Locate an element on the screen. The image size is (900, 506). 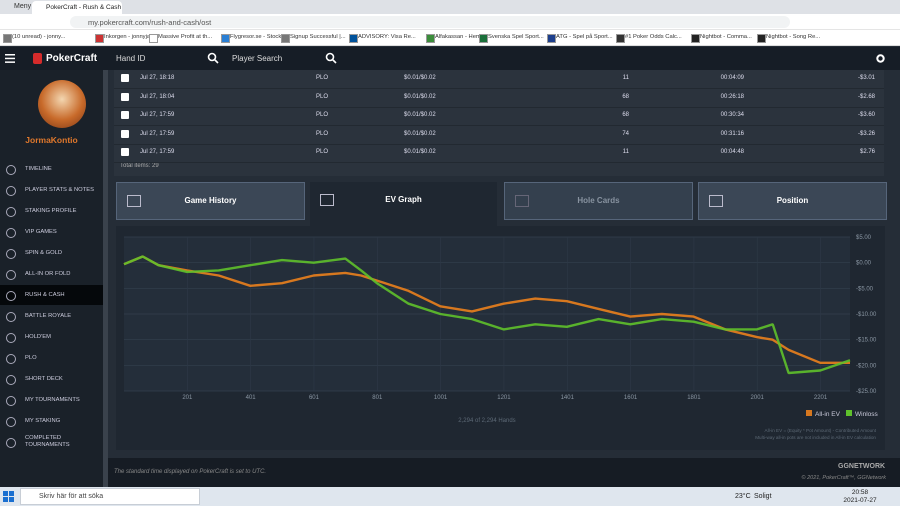
tab: Game History is located at coordinates (210, 201).